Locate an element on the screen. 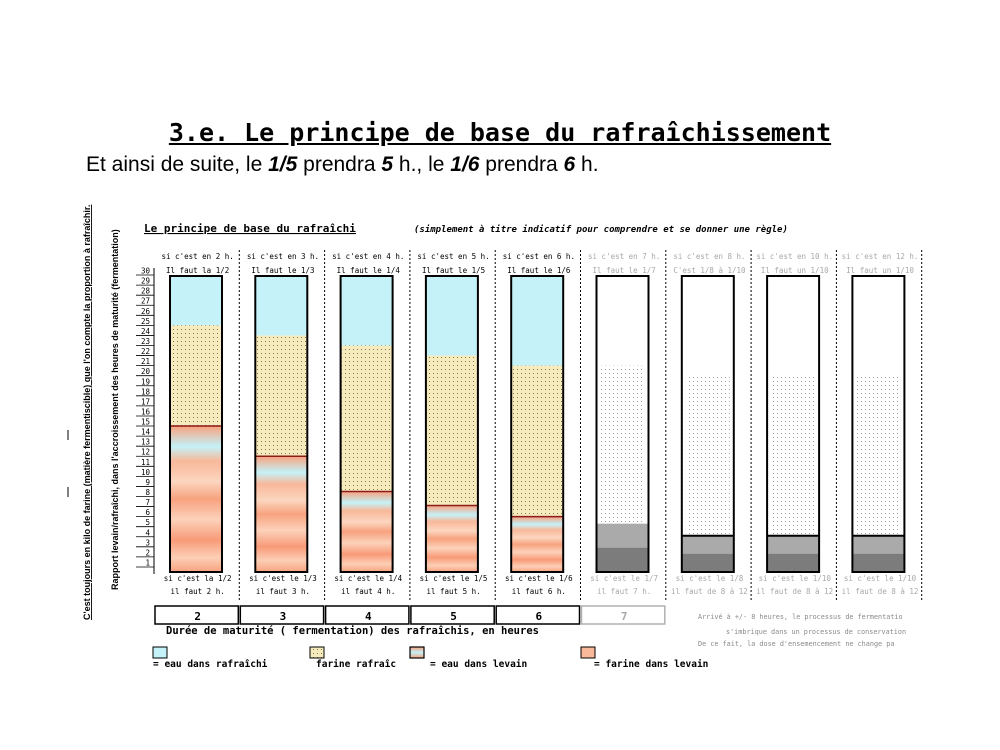 The image size is (1000, 750). y-tick-label: 20 is located at coordinates (146, 371).